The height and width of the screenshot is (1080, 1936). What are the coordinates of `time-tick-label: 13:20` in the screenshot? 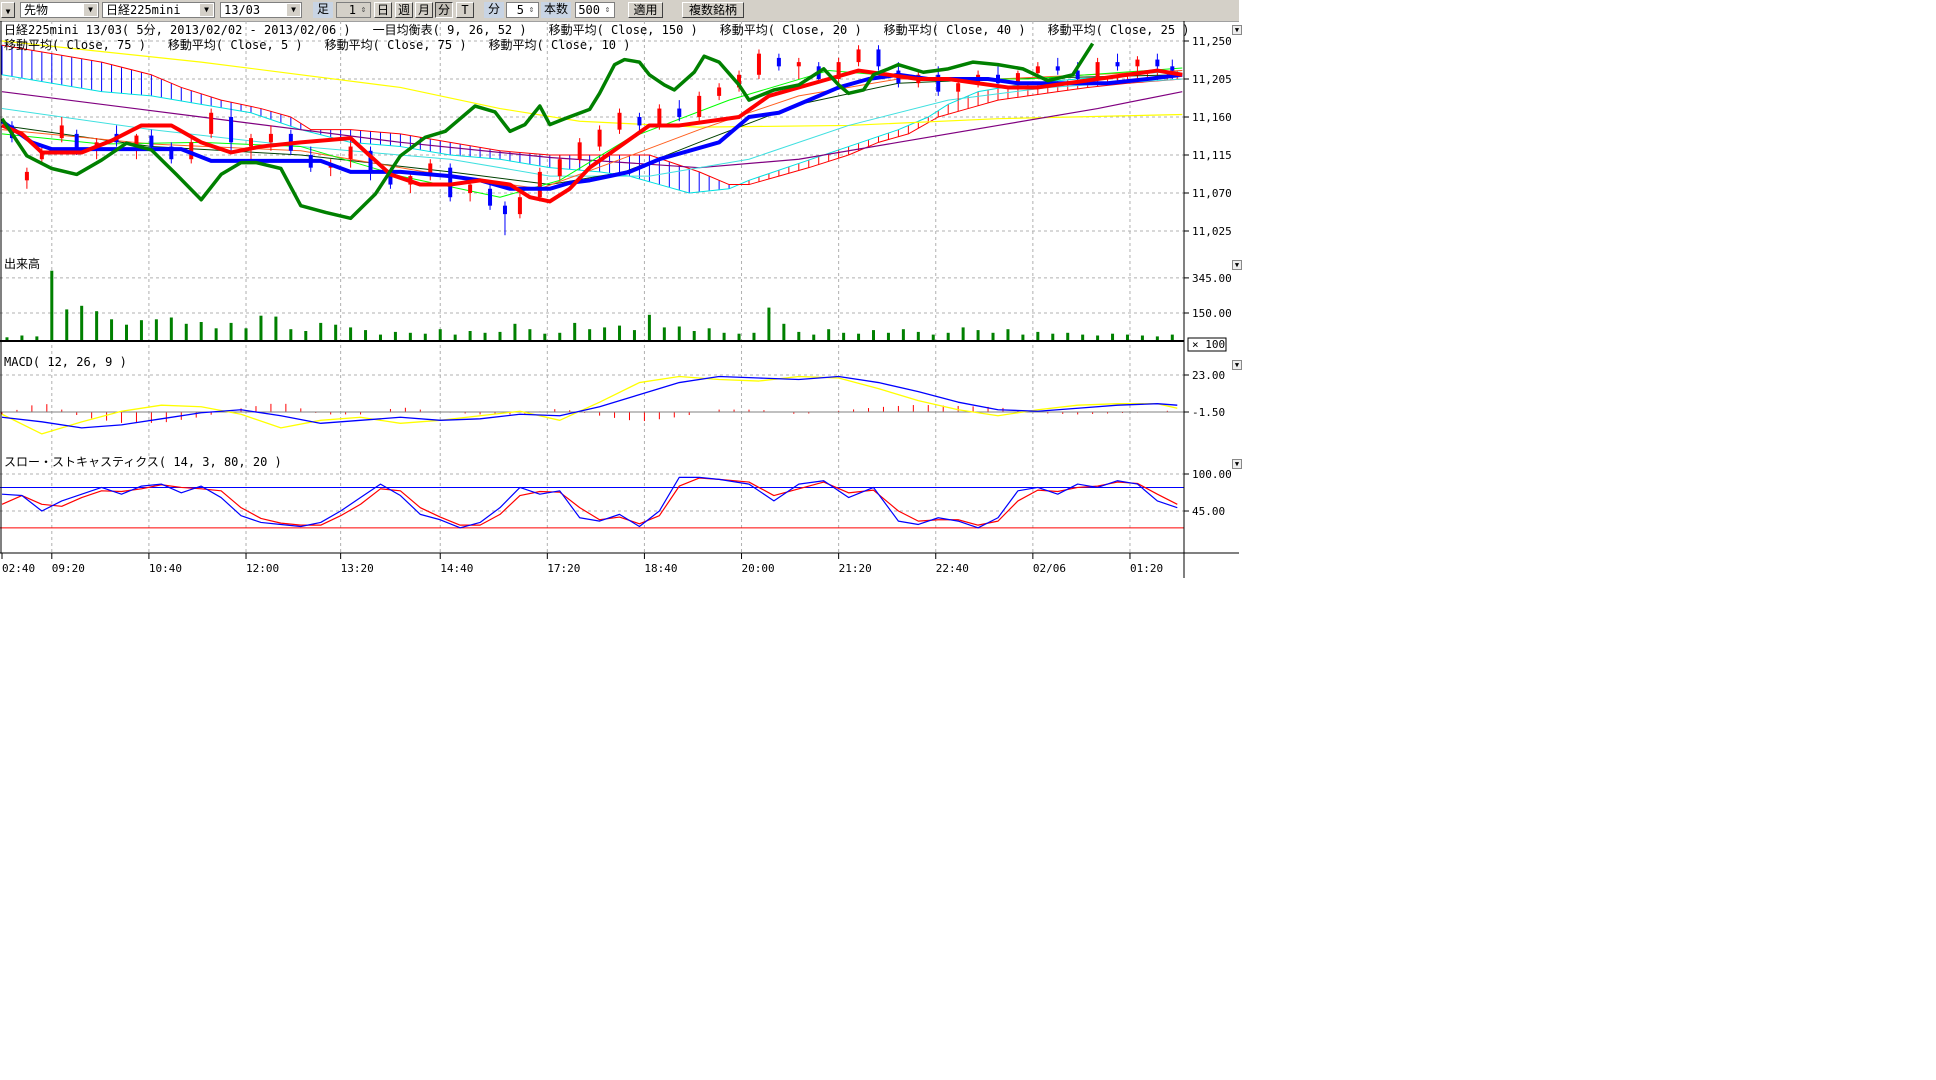 It's located at (357, 568).